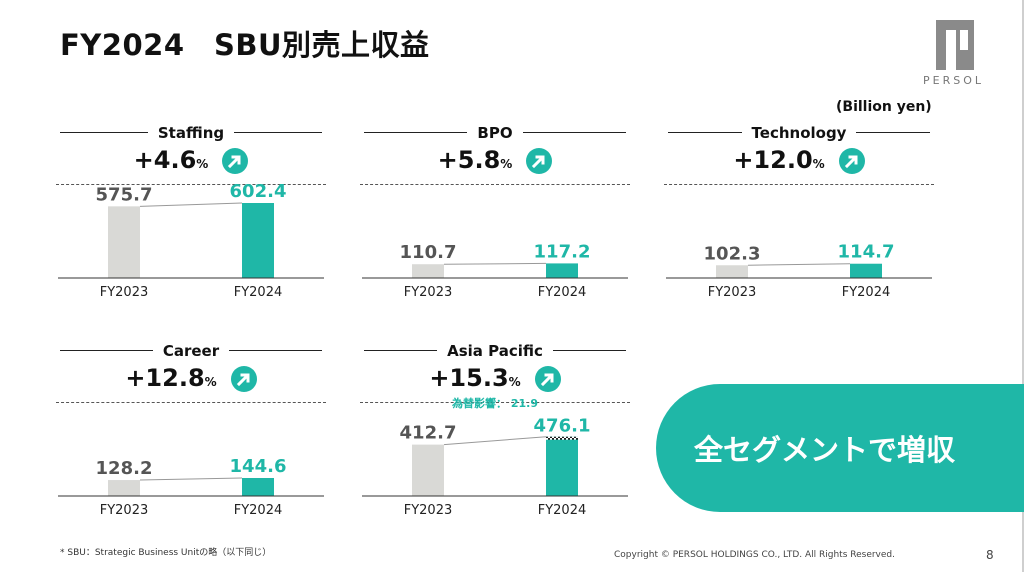 This screenshot has height=572, width=1024. I want to click on panel-header: BPO, so click(495, 133).